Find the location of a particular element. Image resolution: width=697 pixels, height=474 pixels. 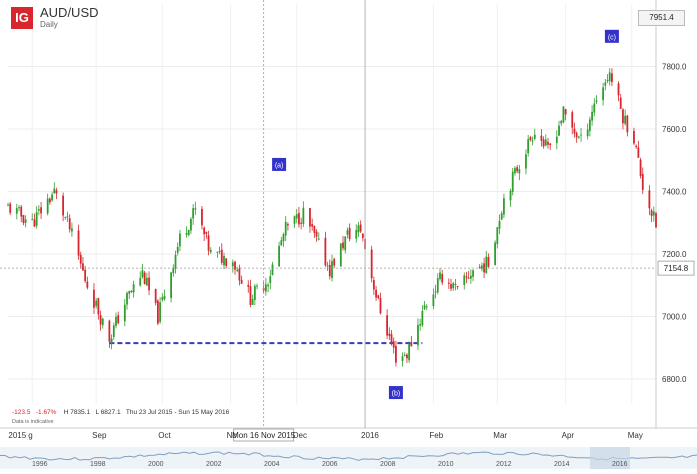

x-tick-label: Mar is located at coordinates (500, 435).